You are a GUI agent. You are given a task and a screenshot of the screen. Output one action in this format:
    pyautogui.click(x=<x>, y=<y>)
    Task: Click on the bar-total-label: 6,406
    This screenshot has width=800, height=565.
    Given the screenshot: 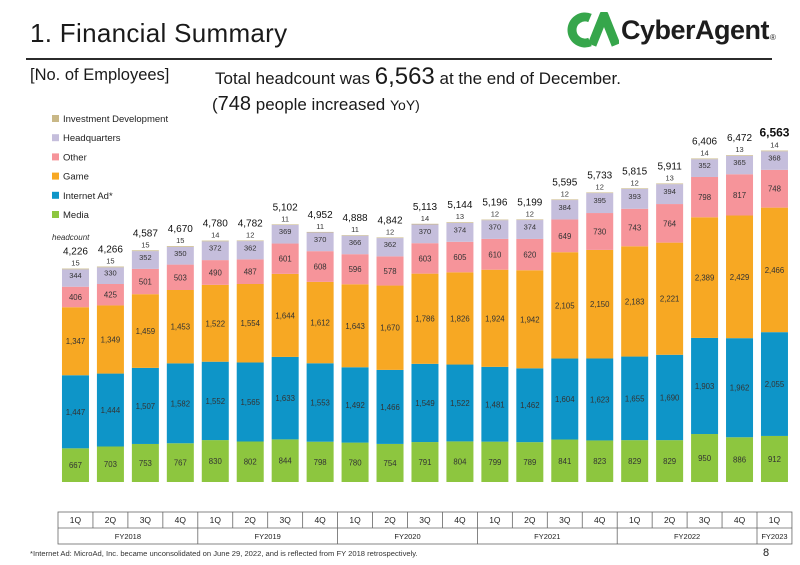 What is the action you would take?
    pyautogui.click(x=704, y=141)
    